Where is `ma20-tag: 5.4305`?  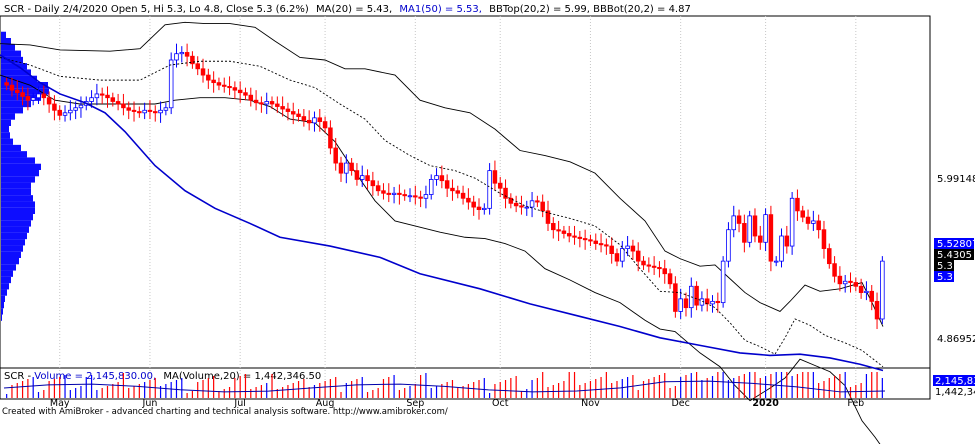
ma20-tag: 5.4305 is located at coordinates (954, 255).